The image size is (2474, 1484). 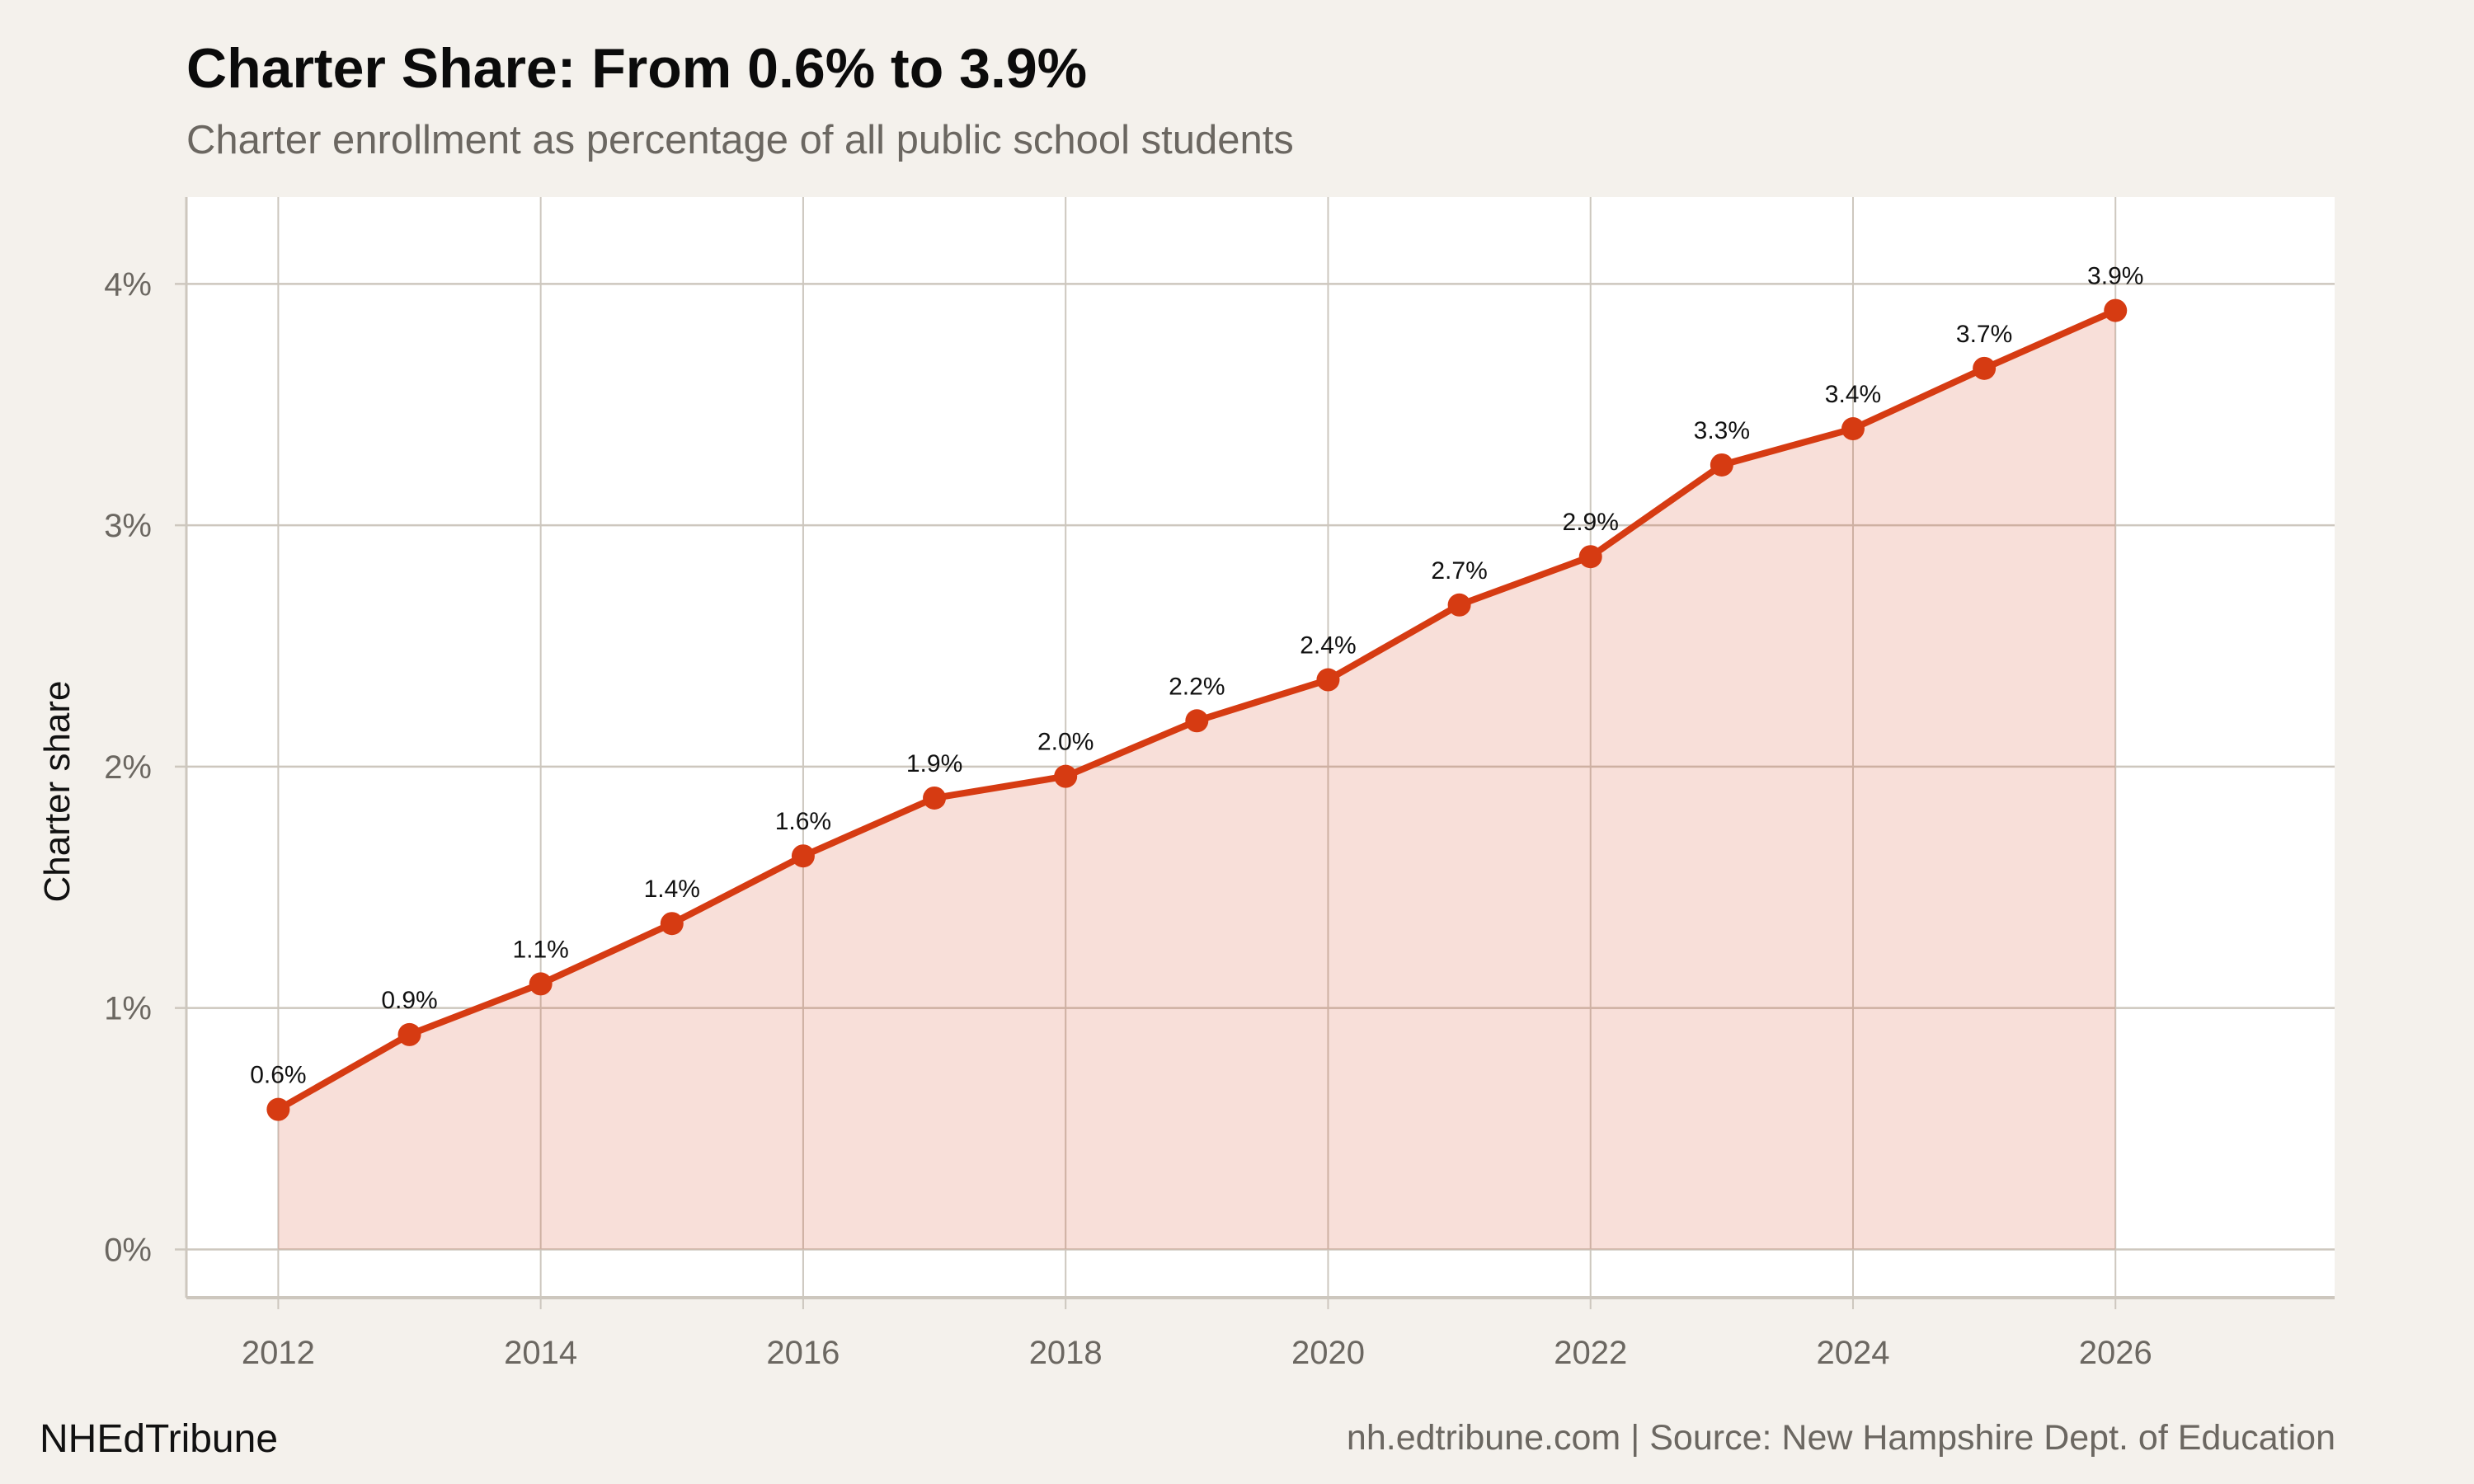 I want to click on data-label: 2.2%, so click(x=1197, y=686).